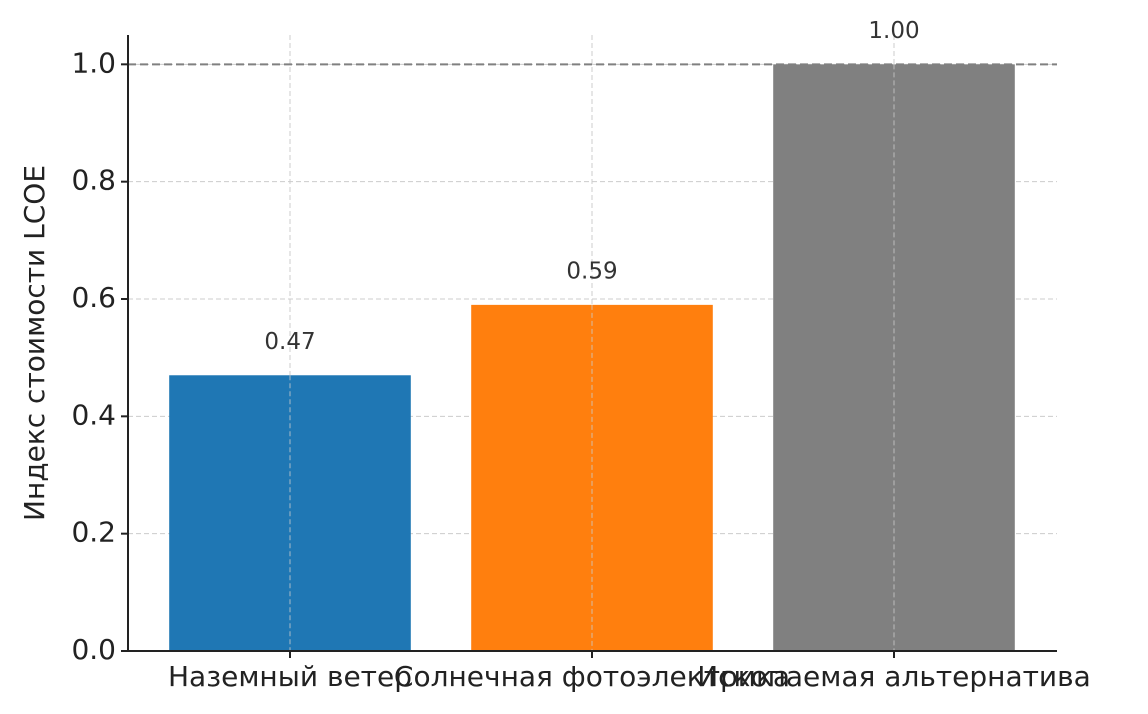 The height and width of the screenshot is (714, 1148). Describe the element at coordinates (894, 676) in the screenshot. I see `x-tick-label: Ископаемая альтернатива` at that location.